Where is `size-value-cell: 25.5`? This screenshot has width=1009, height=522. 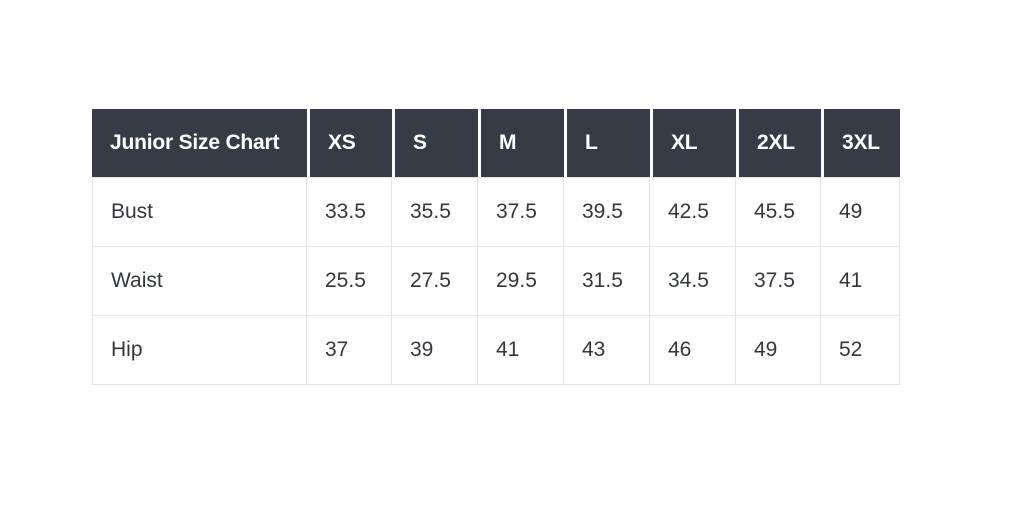
size-value-cell: 25.5 is located at coordinates (349, 281).